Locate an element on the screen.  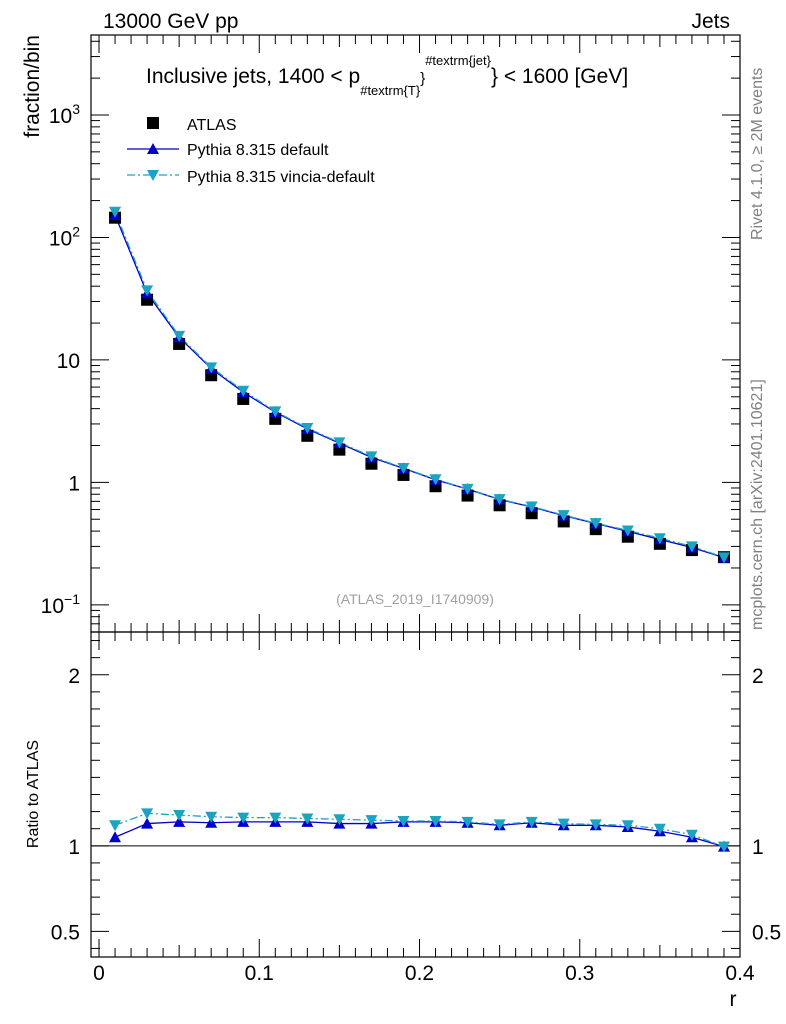
legend-label-default: Pythia 8.315 default is located at coordinates (258, 150).